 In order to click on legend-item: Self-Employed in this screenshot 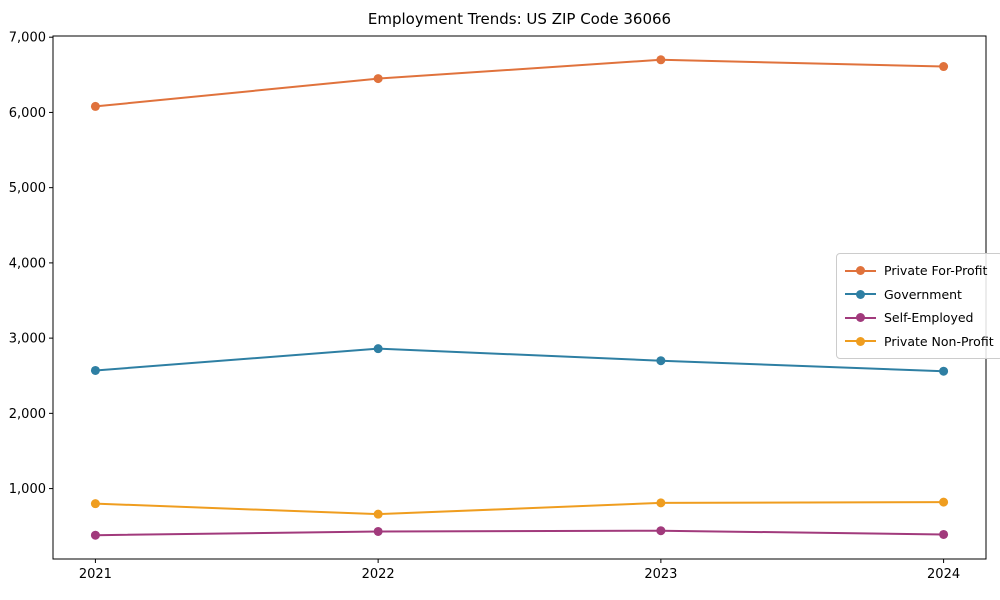, I will do `click(919, 318)`.